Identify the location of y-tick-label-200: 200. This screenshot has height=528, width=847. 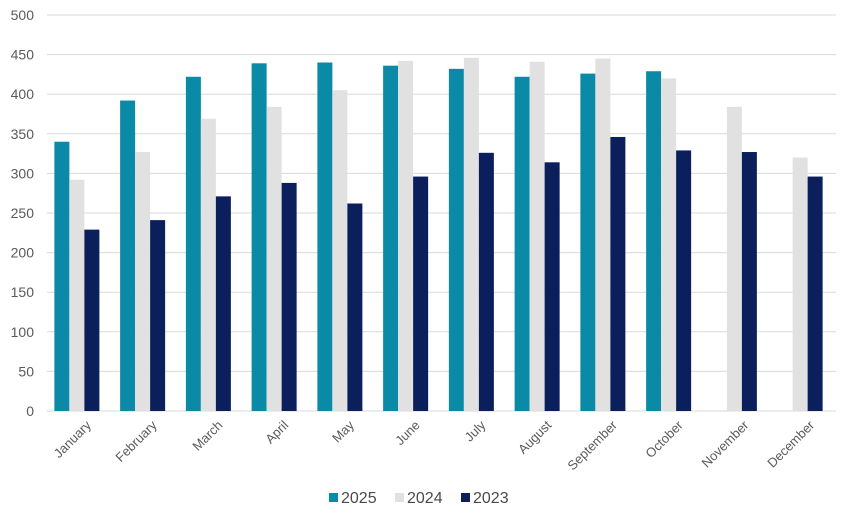
(23, 253).